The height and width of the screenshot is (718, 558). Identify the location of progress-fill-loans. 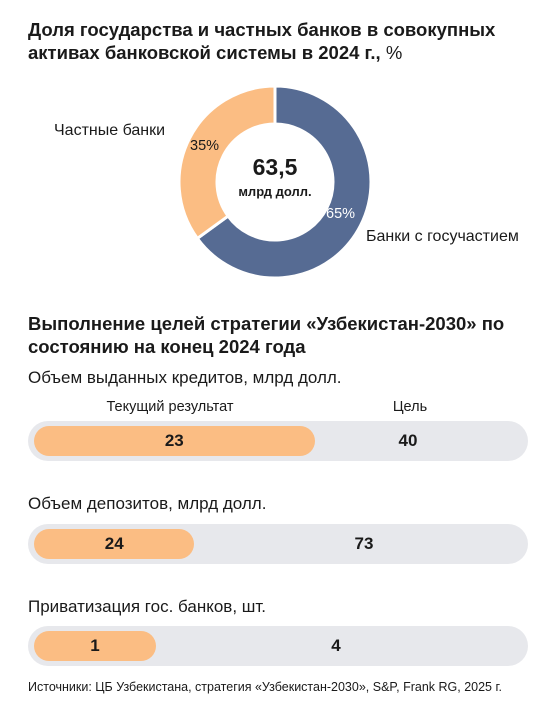
(174, 441).